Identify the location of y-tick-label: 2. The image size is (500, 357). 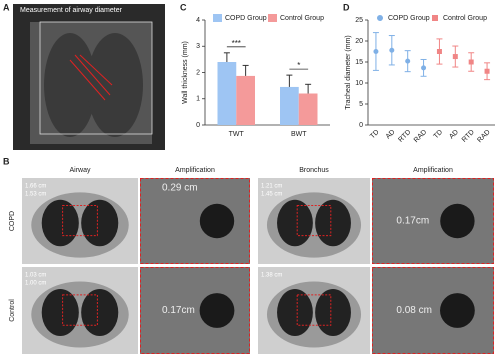
(198, 72).